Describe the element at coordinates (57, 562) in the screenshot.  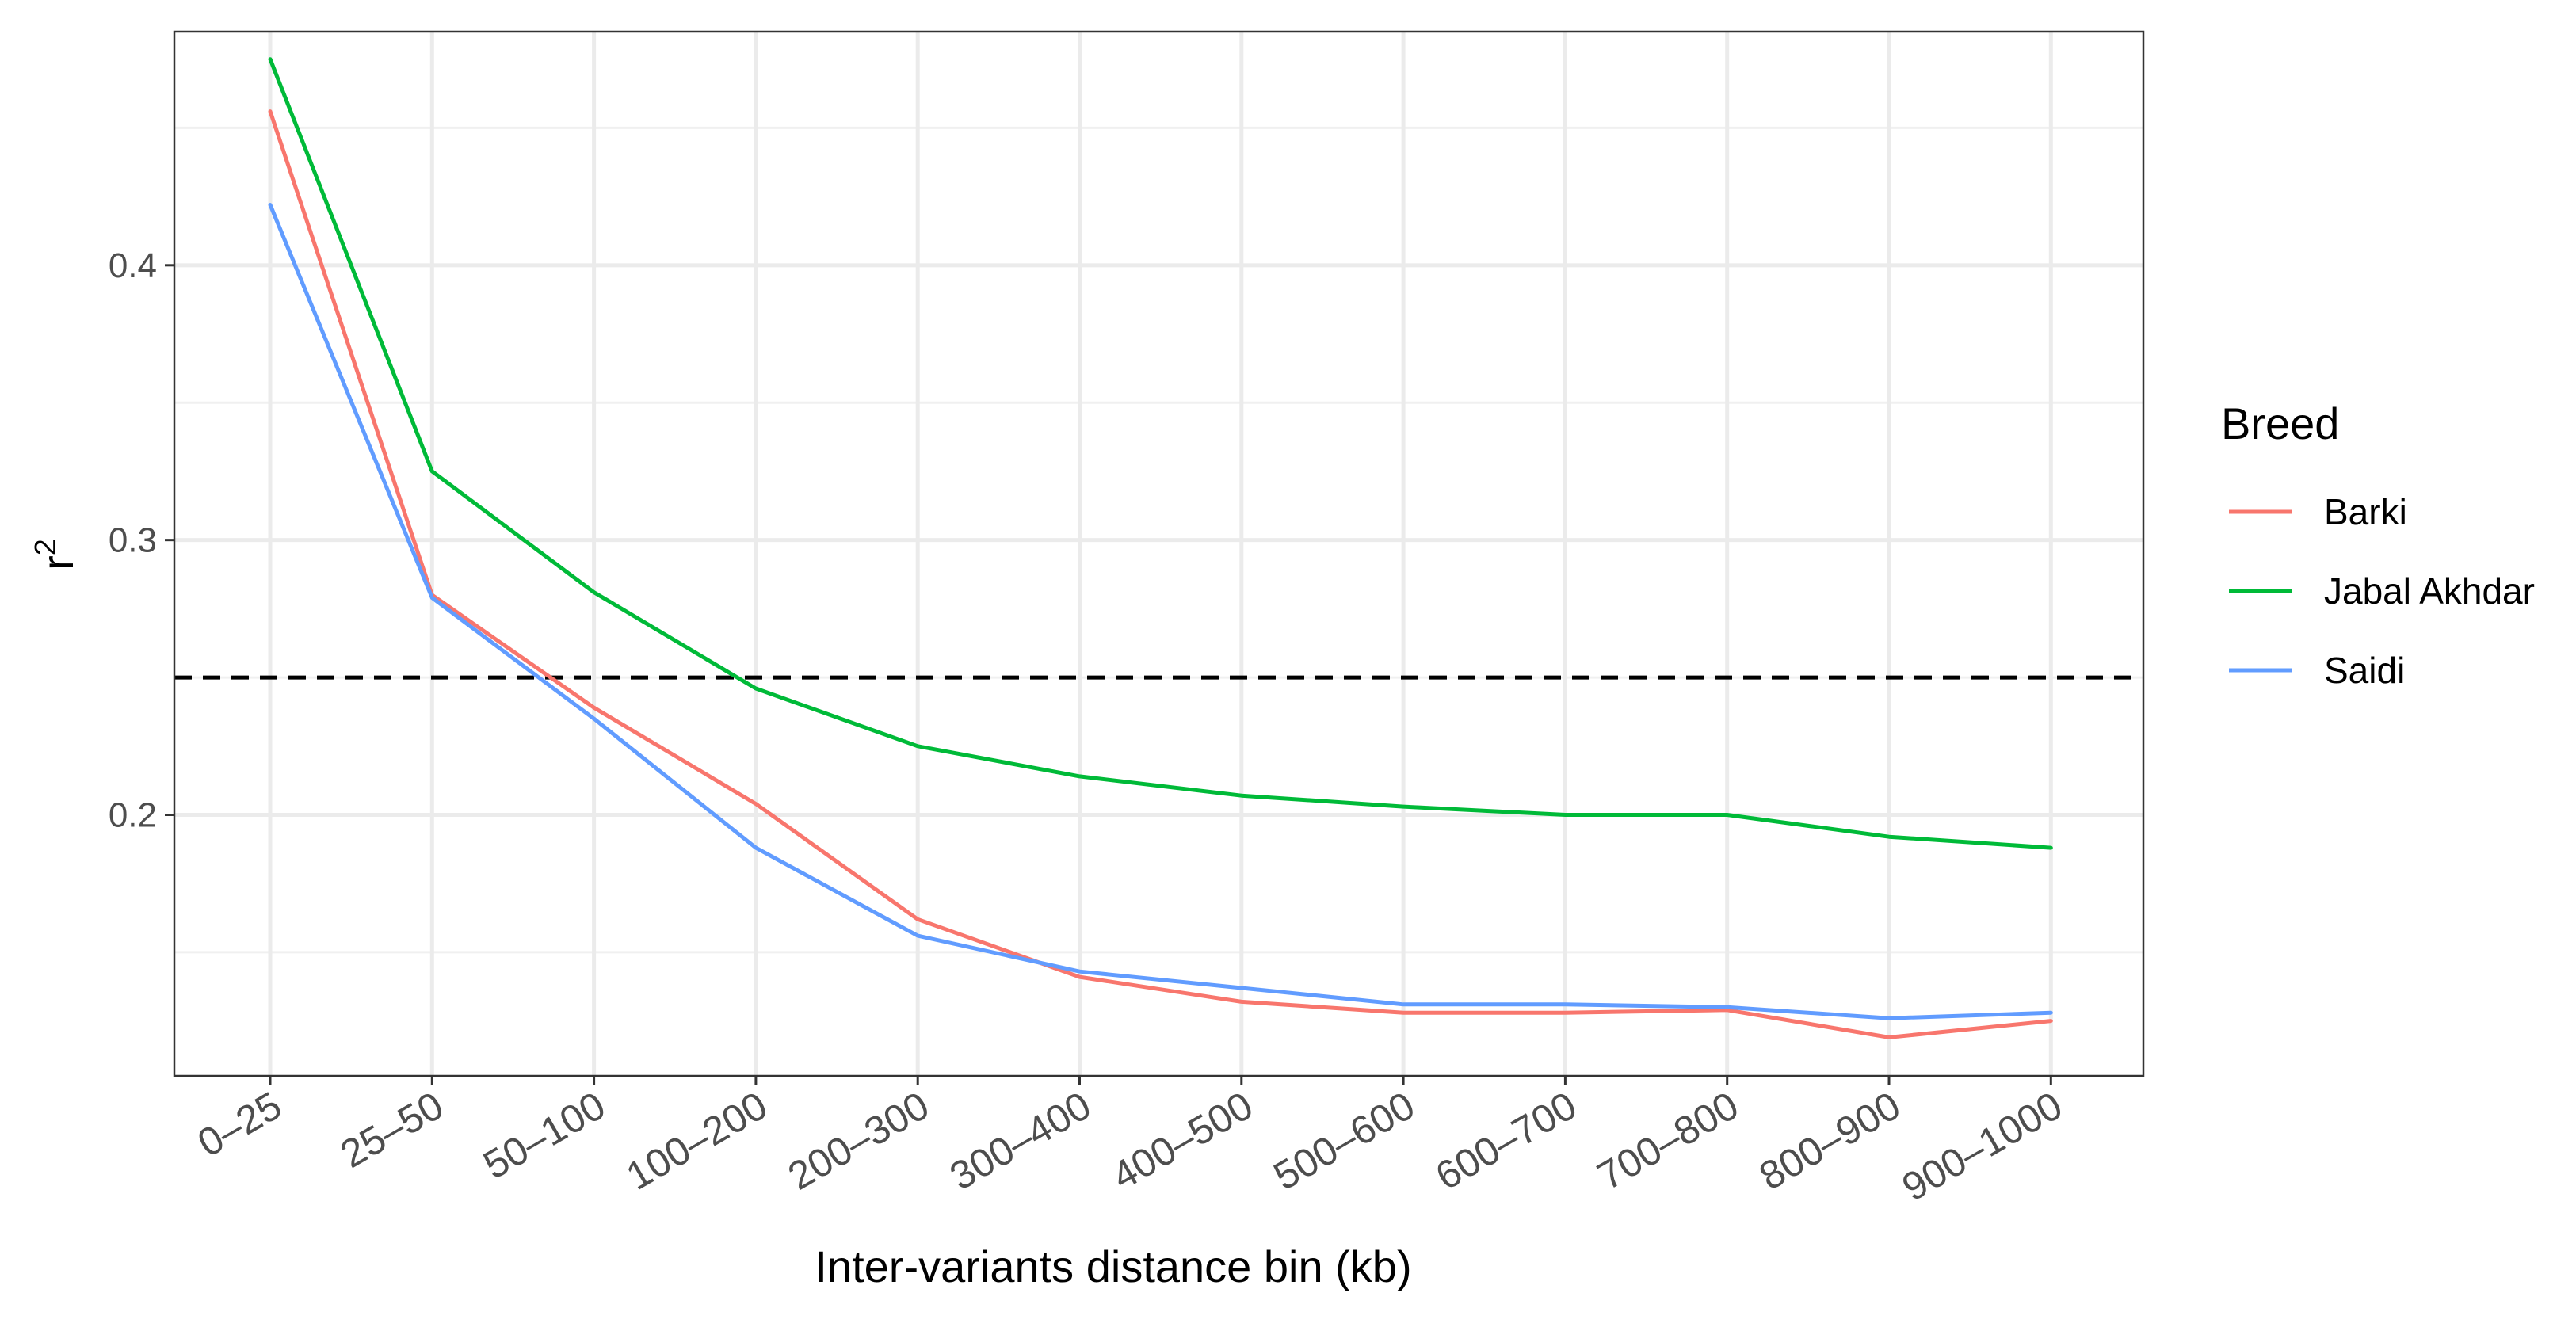
I see `y-axis-title-base: r` at that location.